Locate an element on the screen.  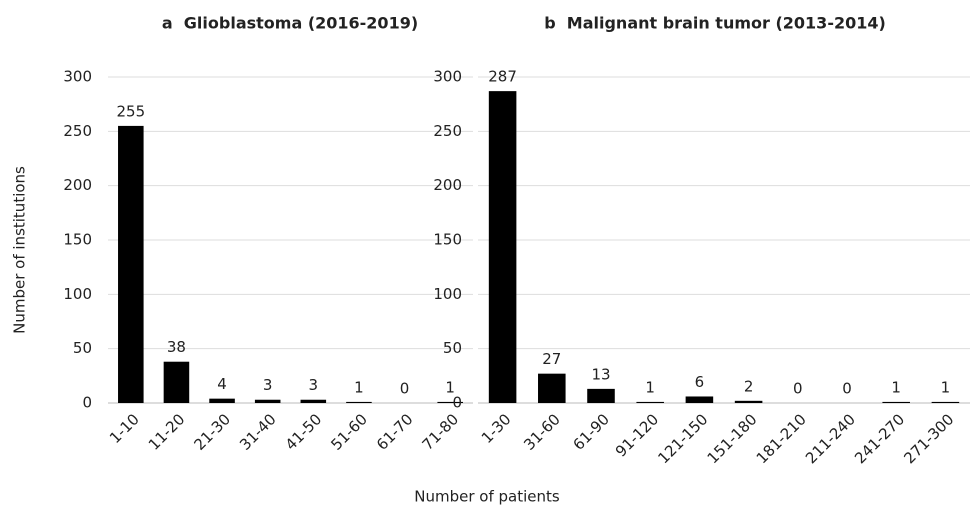
x-tick-label: 61-90 is located at coordinates (591, 432).